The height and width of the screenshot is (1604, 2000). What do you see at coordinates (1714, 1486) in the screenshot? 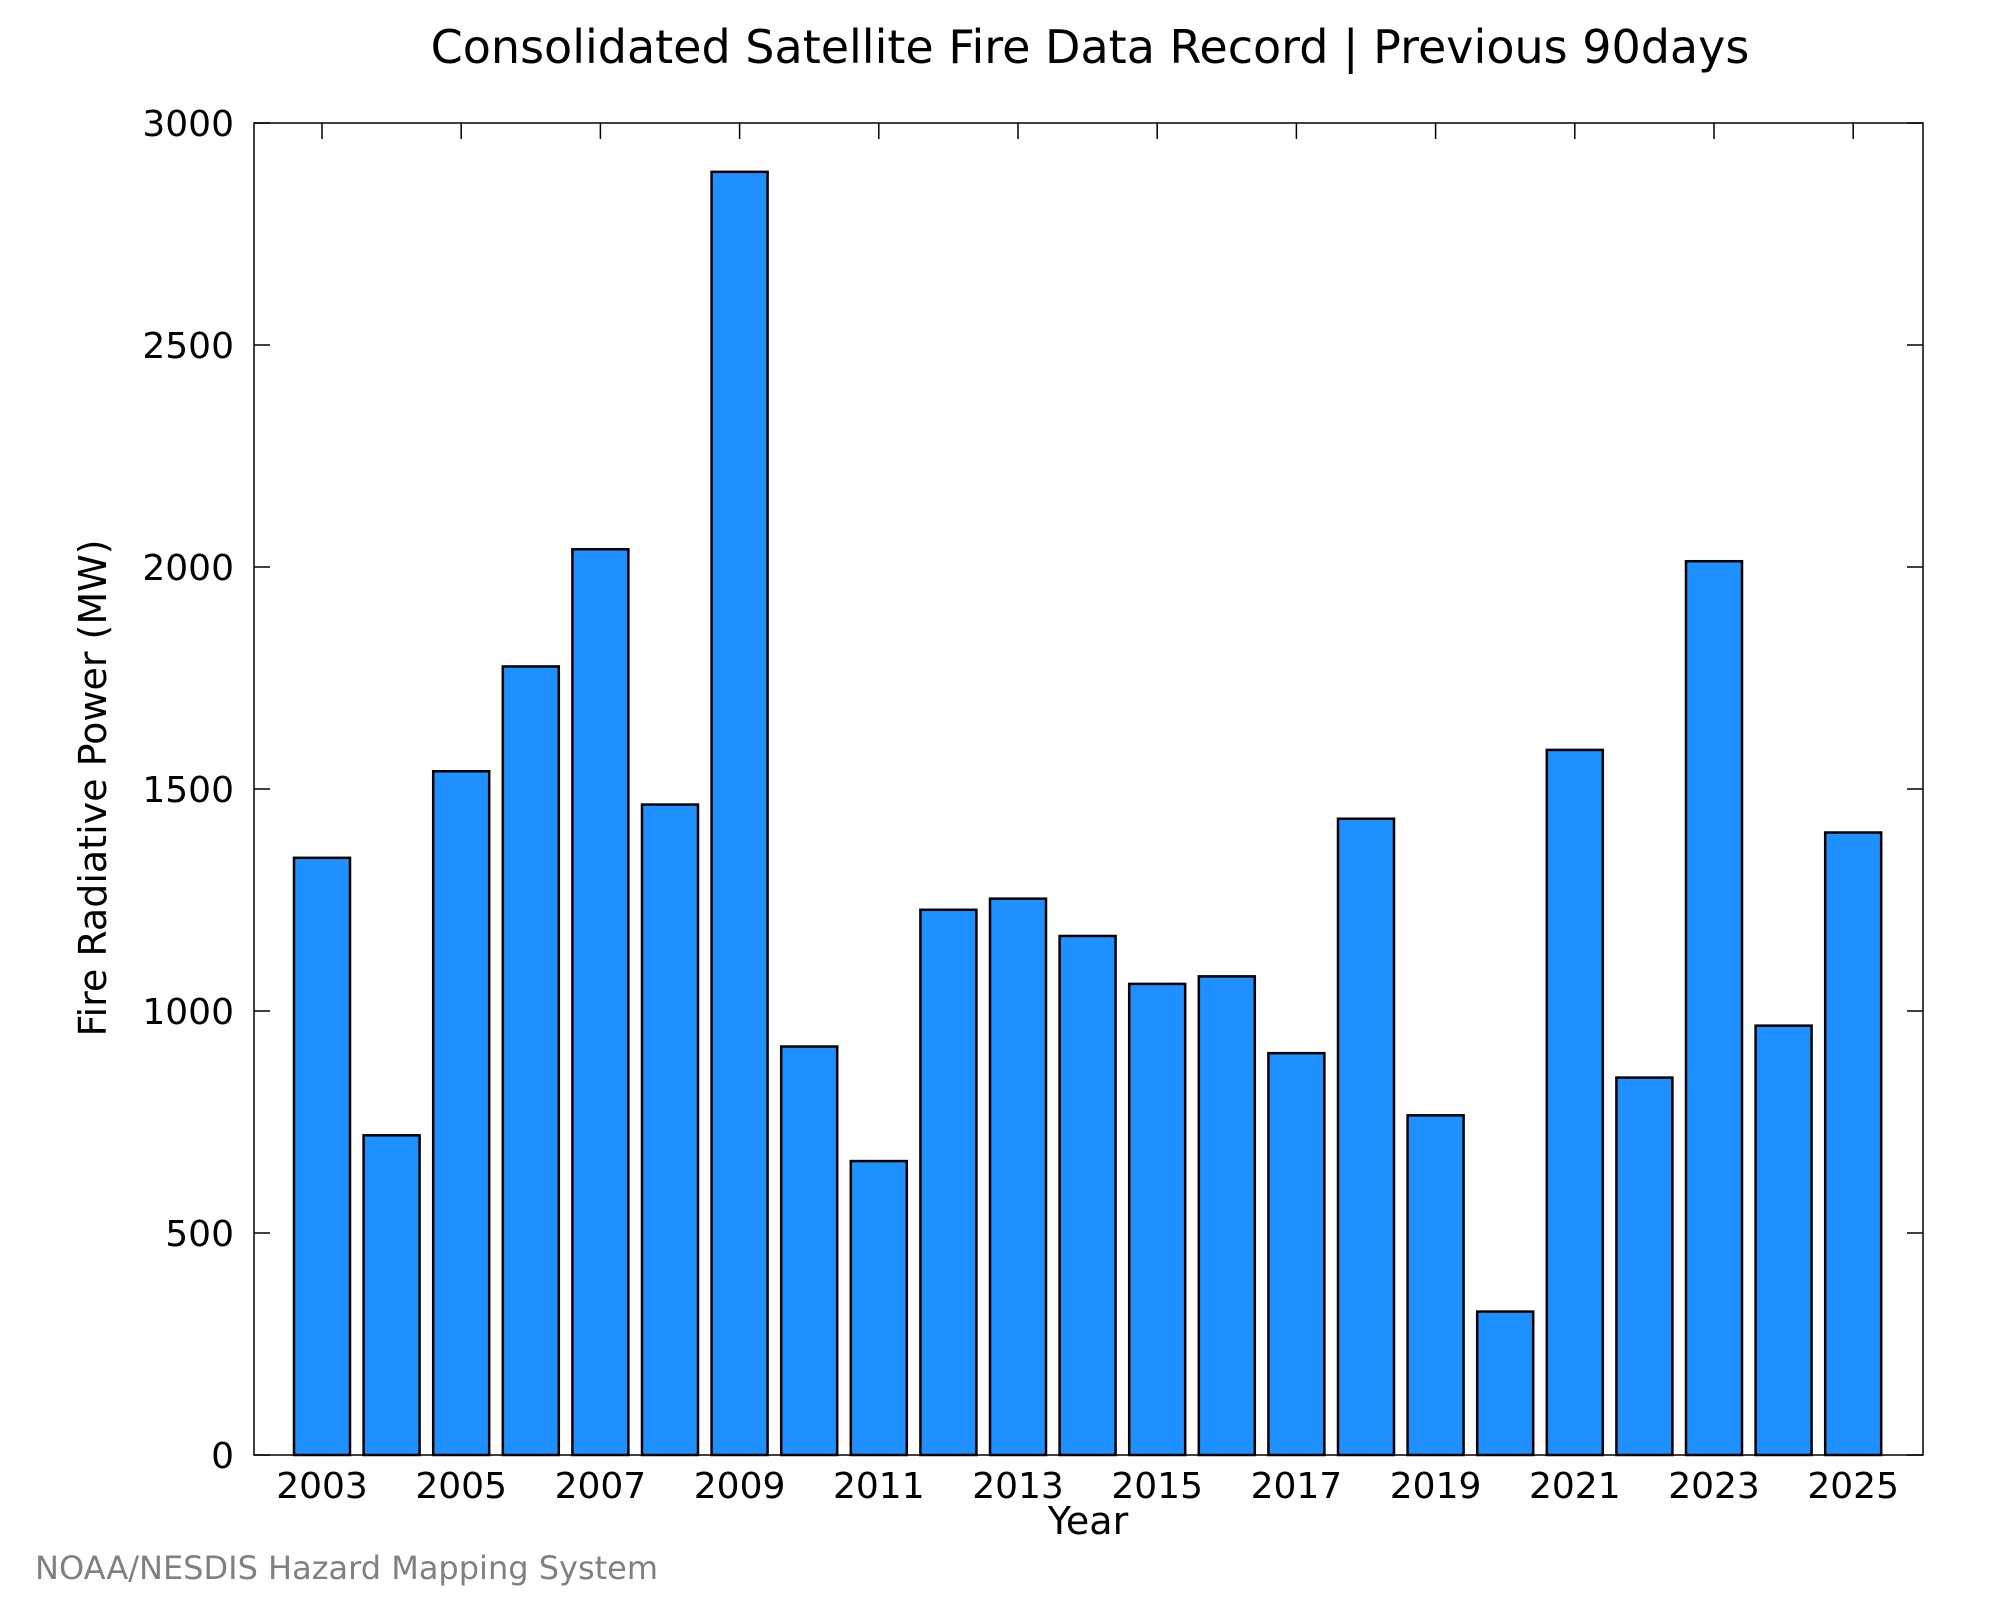
I see `x-tick-label: 2023` at bounding box center [1714, 1486].